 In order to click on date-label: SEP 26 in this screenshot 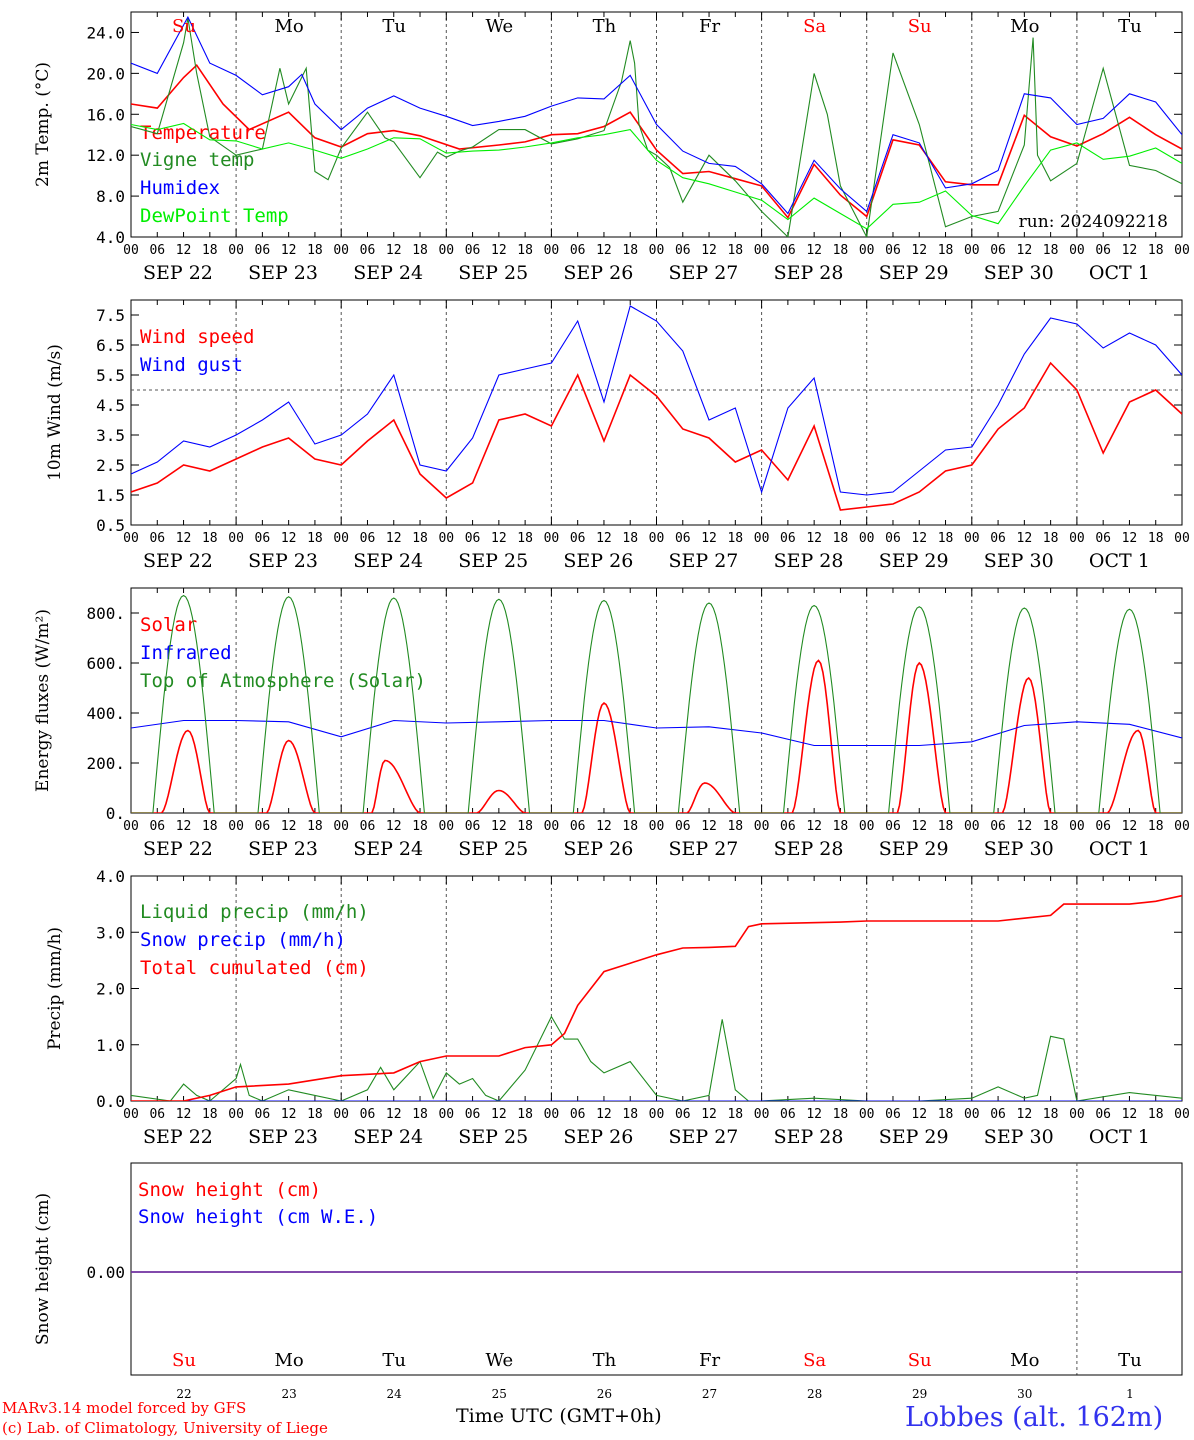, I will do `click(598, 849)`.